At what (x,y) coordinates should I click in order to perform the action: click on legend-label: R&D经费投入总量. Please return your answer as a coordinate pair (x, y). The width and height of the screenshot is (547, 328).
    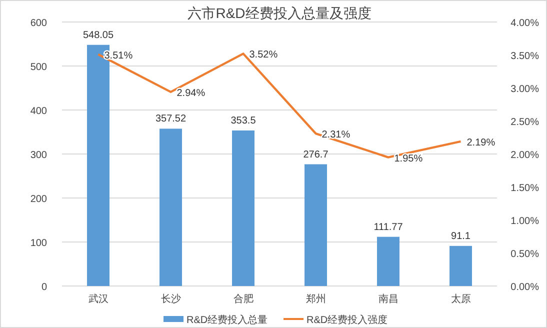
    Looking at the image, I should click on (227, 320).